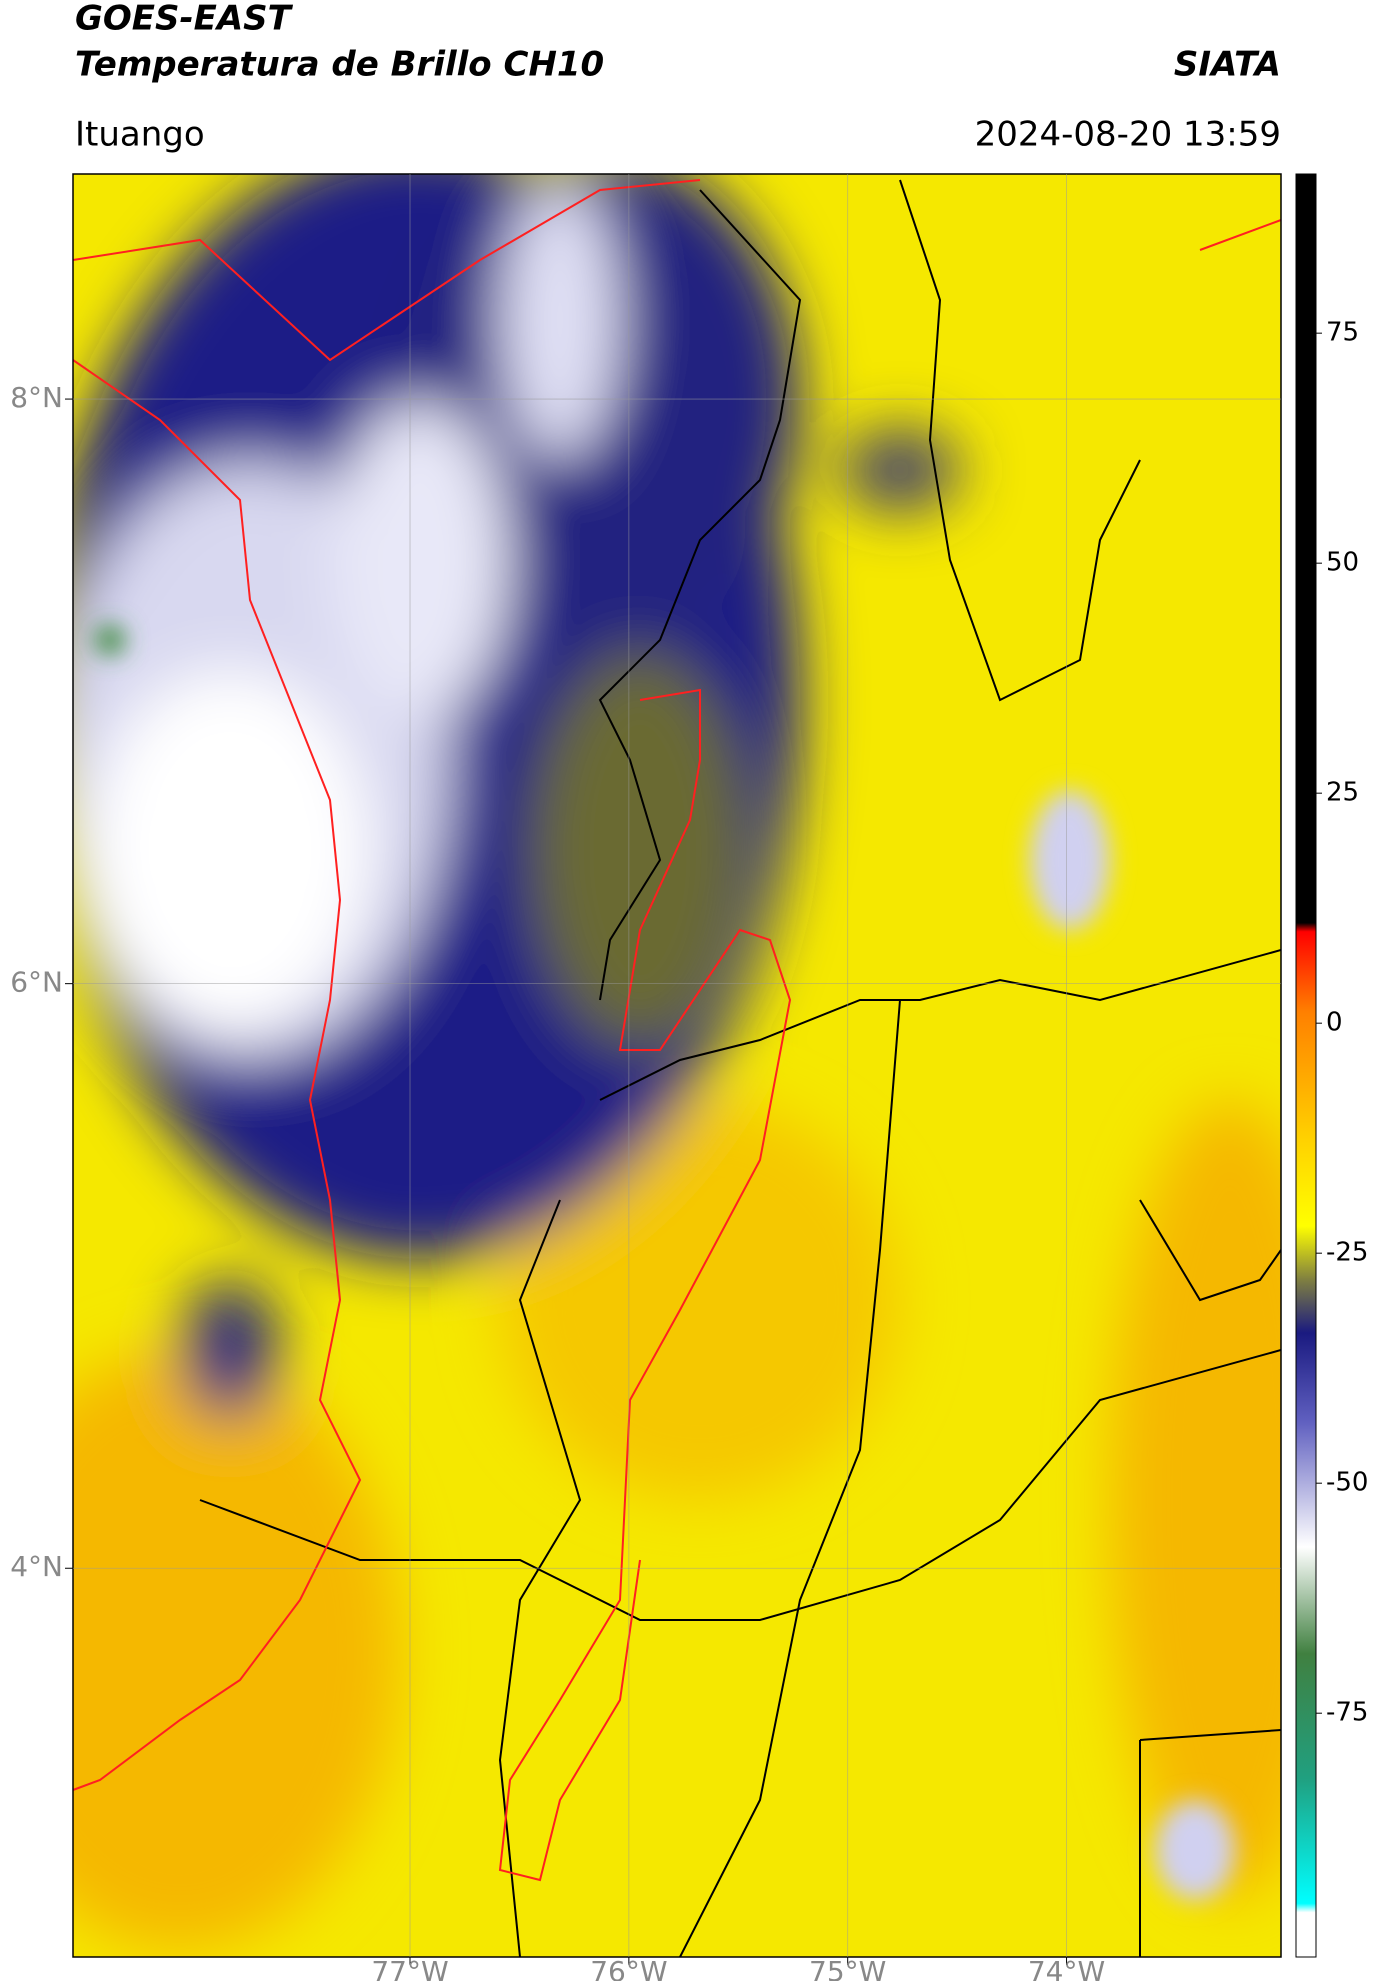 This screenshot has width=1384, height=1981. Describe the element at coordinates (409, 1968) in the screenshot. I see `lon-tick-label: 77°W` at that location.